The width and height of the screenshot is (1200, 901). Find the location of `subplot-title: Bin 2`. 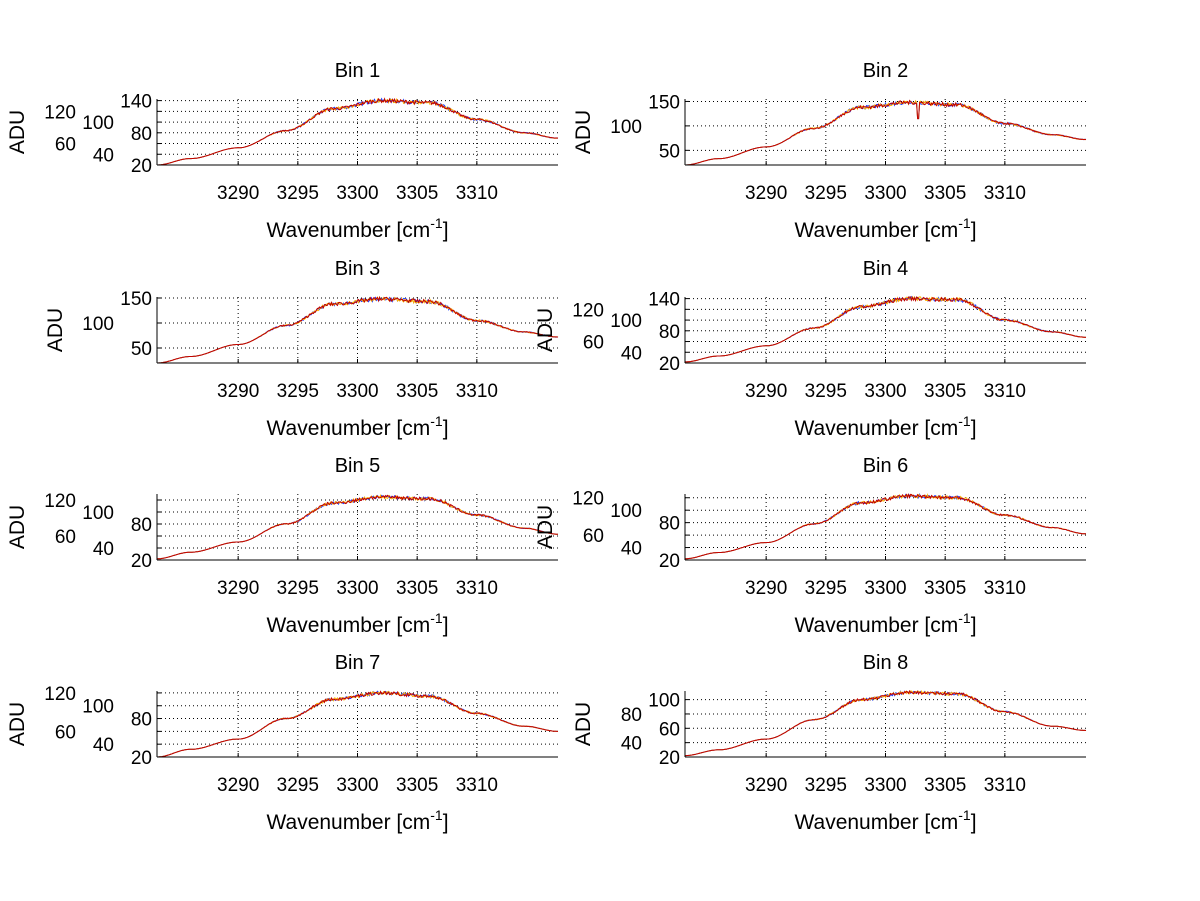

subplot-title: Bin 2 is located at coordinates (886, 71).